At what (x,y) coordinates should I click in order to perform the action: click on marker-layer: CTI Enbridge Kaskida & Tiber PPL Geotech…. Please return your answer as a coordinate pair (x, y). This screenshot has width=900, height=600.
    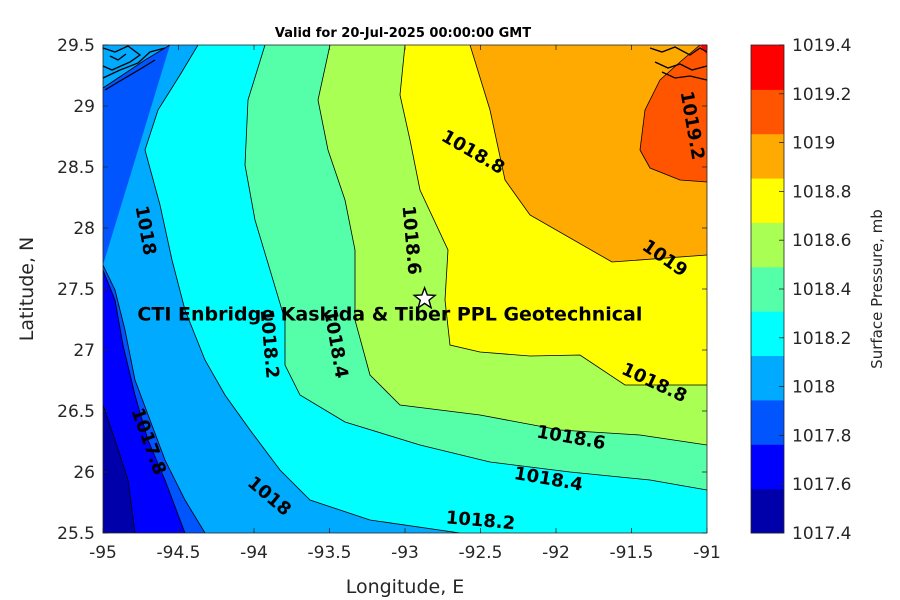
    Looking at the image, I should click on (389, 305).